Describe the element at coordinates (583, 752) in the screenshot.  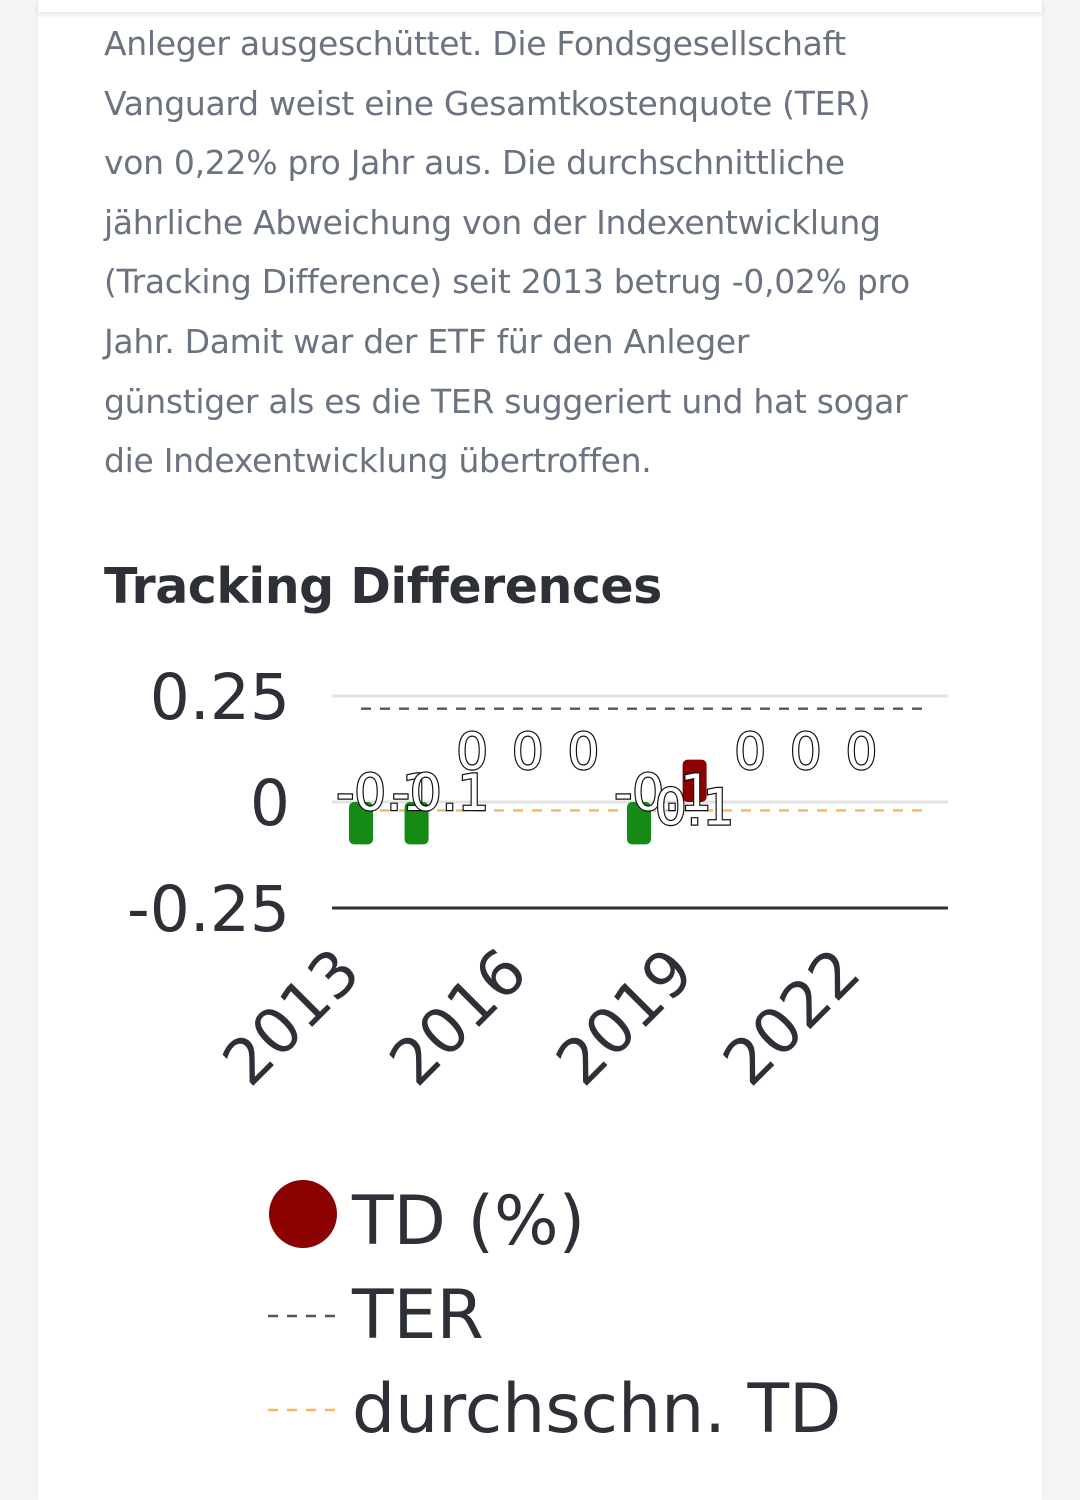
I see `data-label-2017: 0` at that location.